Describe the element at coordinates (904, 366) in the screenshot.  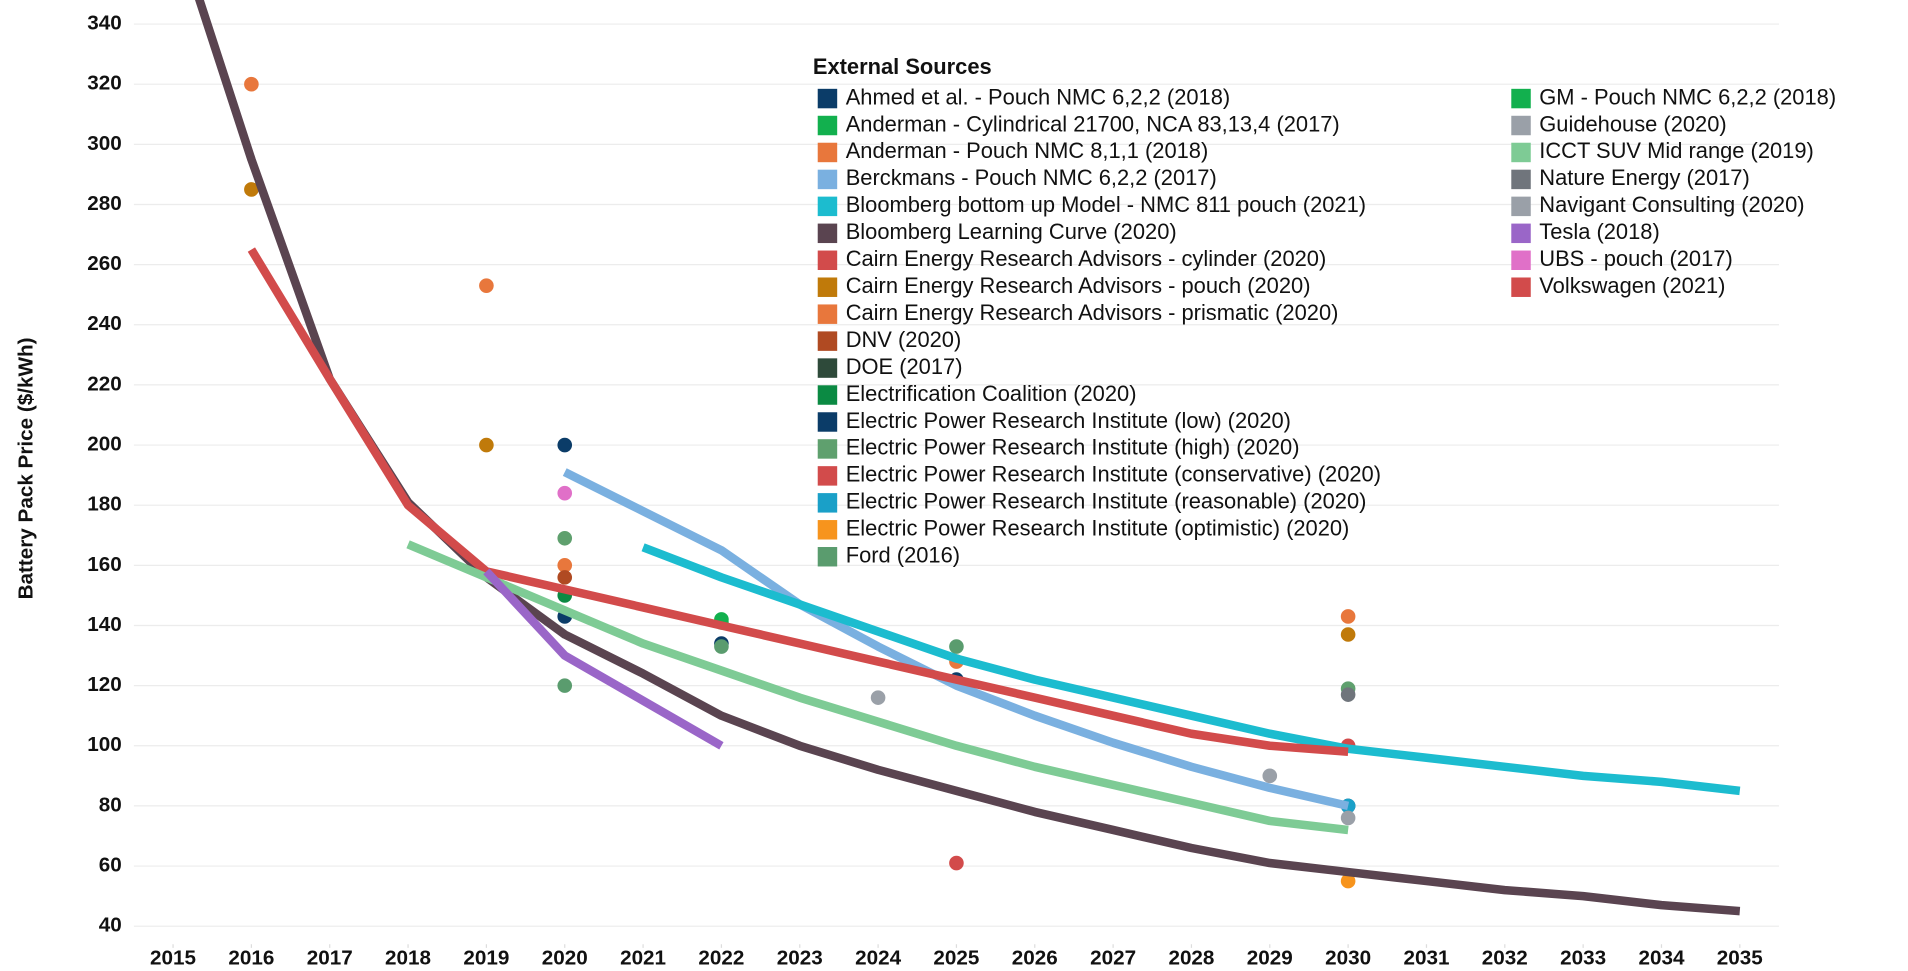
I see `legend-label: DOE (2017)` at that location.